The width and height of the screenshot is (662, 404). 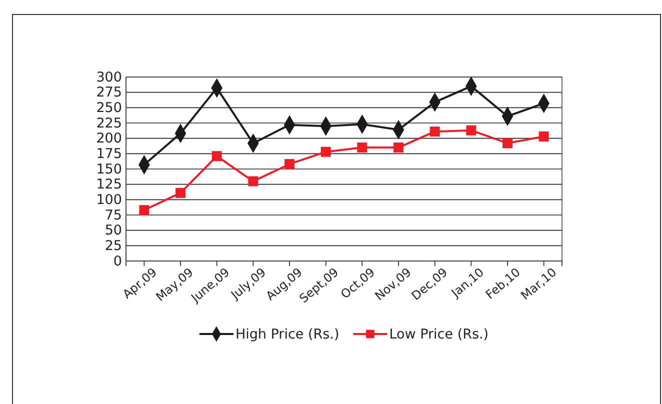 I want to click on y-tick-label: 0, so click(x=117, y=261).